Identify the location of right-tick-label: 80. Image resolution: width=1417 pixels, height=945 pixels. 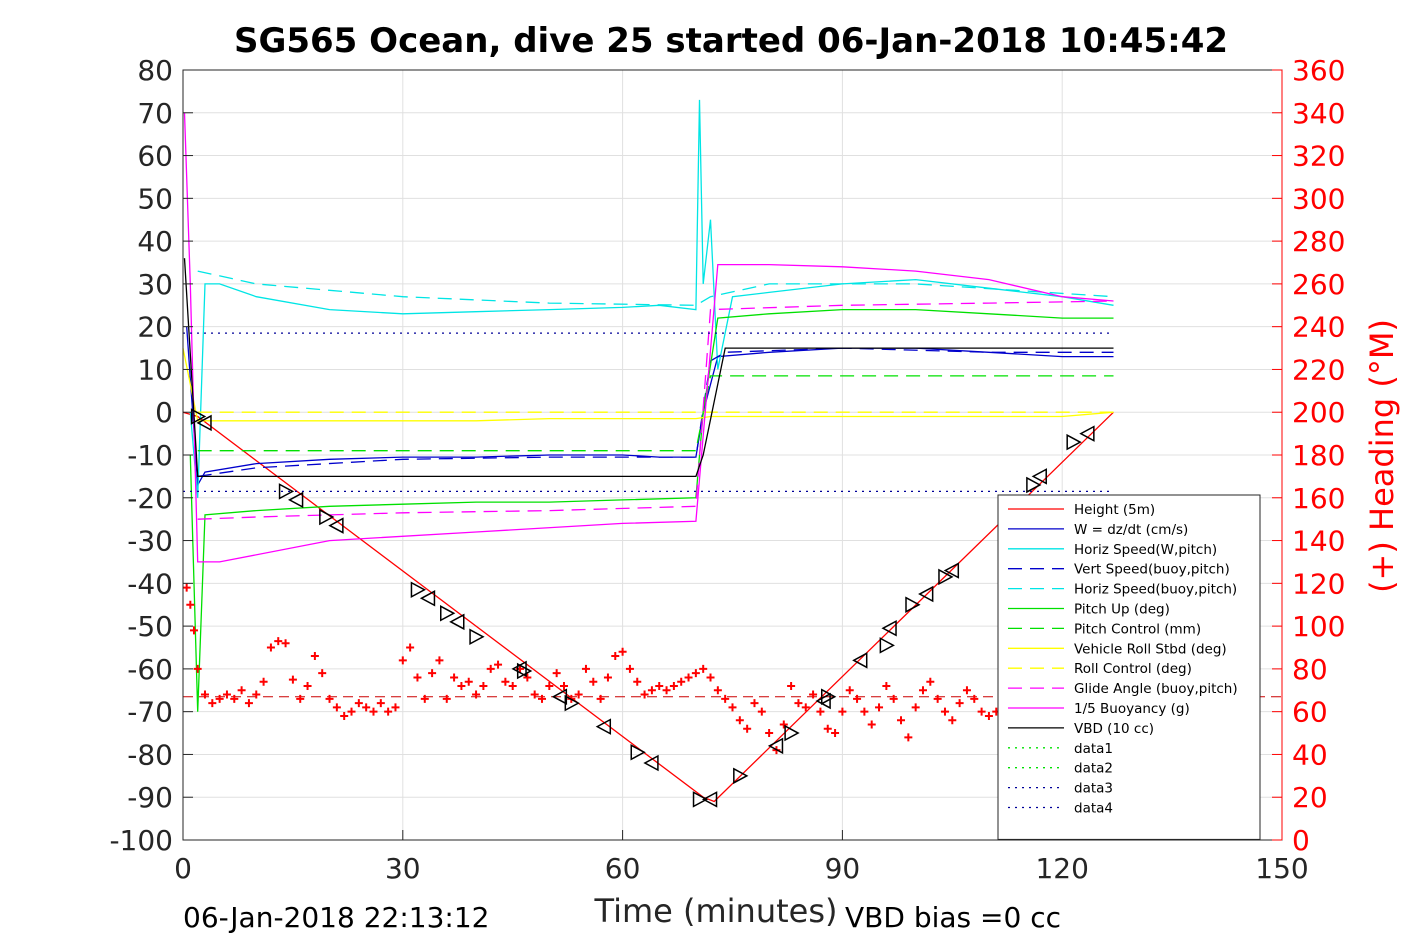
(1310, 669).